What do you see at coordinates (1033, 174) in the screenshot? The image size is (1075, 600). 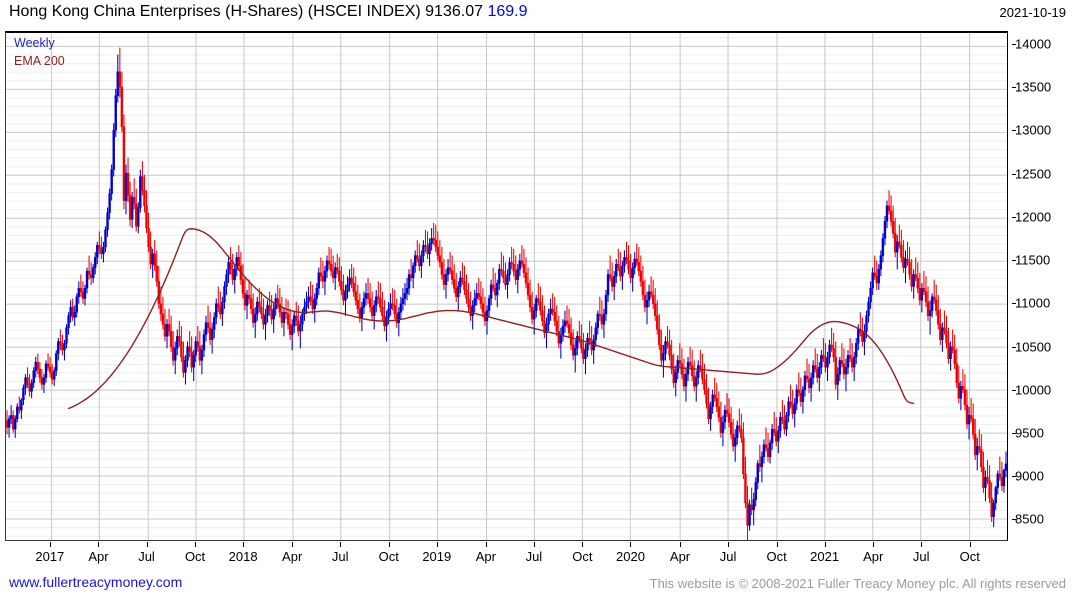 I see `y-axis-tick-label: 12500` at bounding box center [1033, 174].